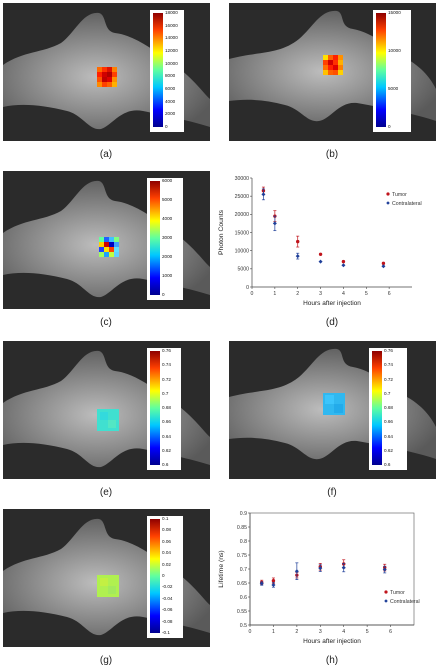 Image resolution: width=440 pixels, height=669 pixels. Describe the element at coordinates (167, 587) in the screenshot. I see `colorbar-tick-label: -0.02` at that location.